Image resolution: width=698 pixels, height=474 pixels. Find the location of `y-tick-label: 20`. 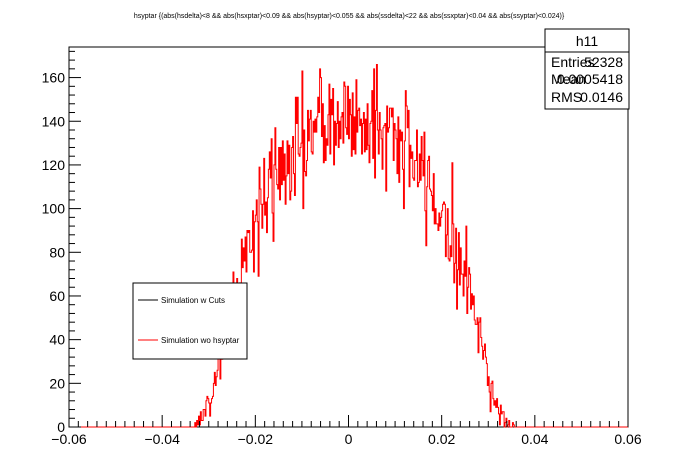

y-tick-label: 20 is located at coordinates (57, 383).